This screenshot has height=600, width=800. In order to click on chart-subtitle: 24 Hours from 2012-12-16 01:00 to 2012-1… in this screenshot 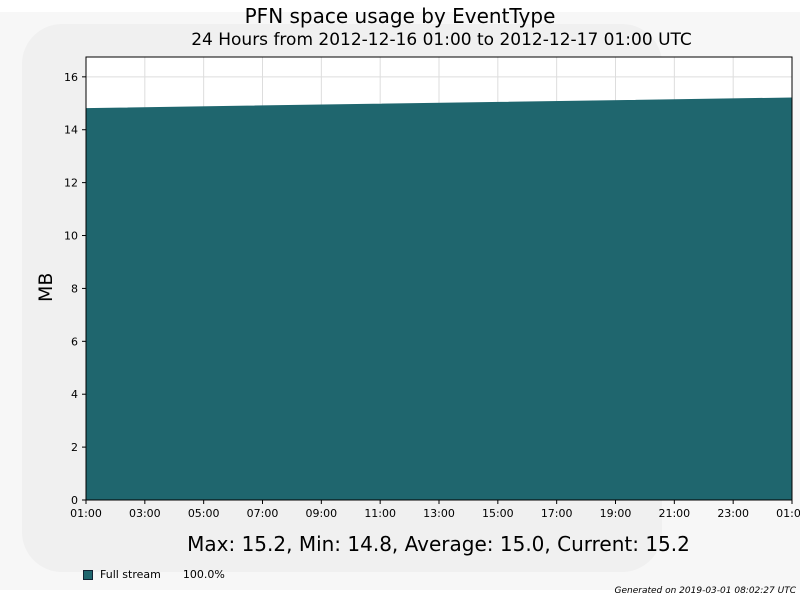, I will do `click(441, 40)`.